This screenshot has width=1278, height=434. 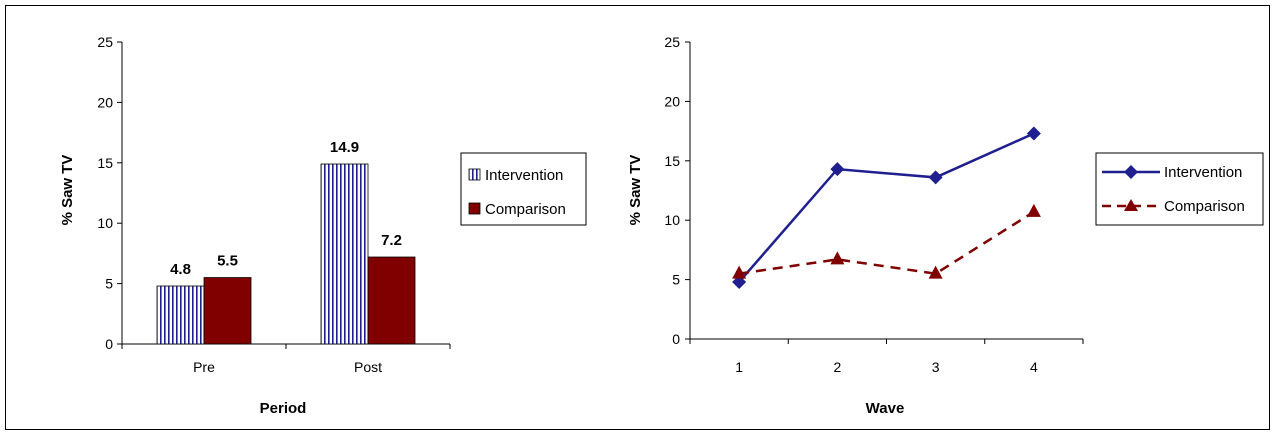 What do you see at coordinates (1203, 172) in the screenshot?
I see `legend-label-intervention-line: Intervention` at bounding box center [1203, 172].